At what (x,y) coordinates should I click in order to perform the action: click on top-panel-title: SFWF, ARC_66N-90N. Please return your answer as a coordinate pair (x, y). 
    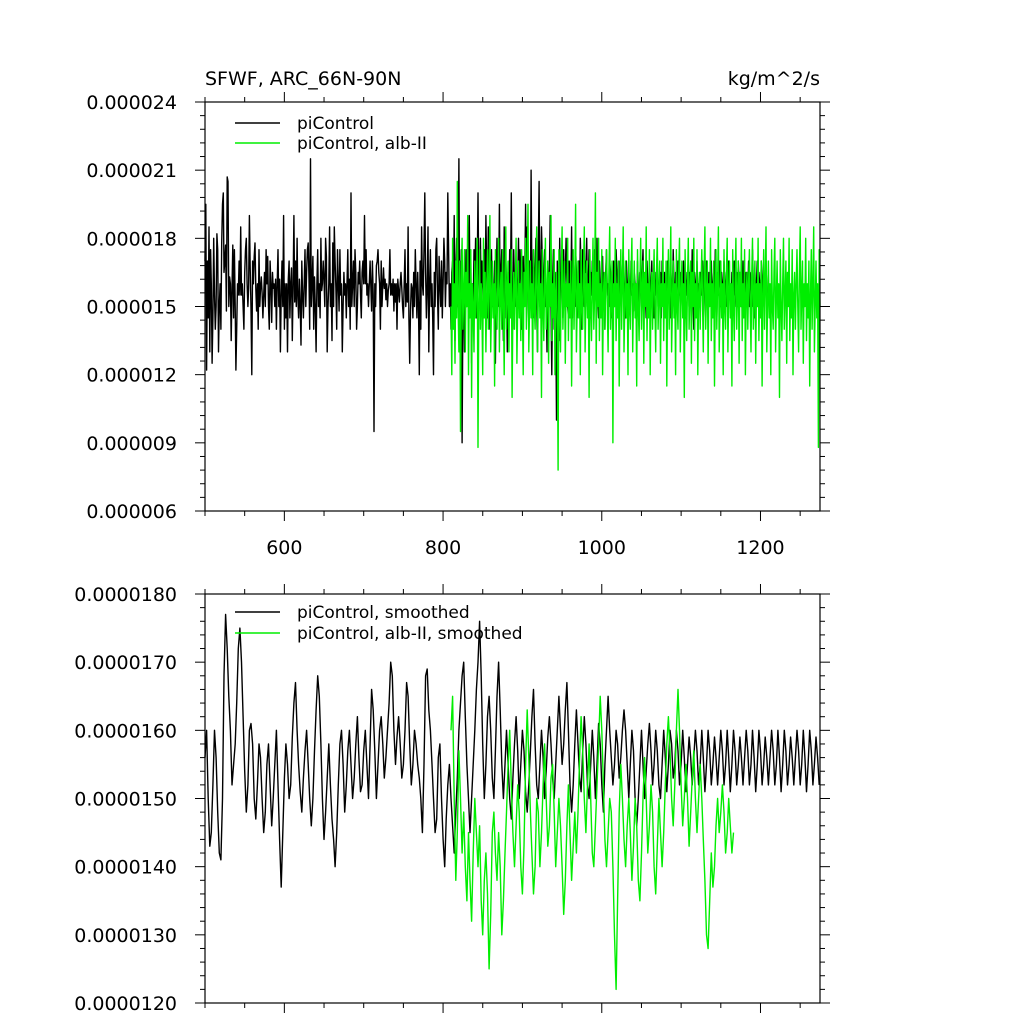
    Looking at the image, I should click on (303, 79).